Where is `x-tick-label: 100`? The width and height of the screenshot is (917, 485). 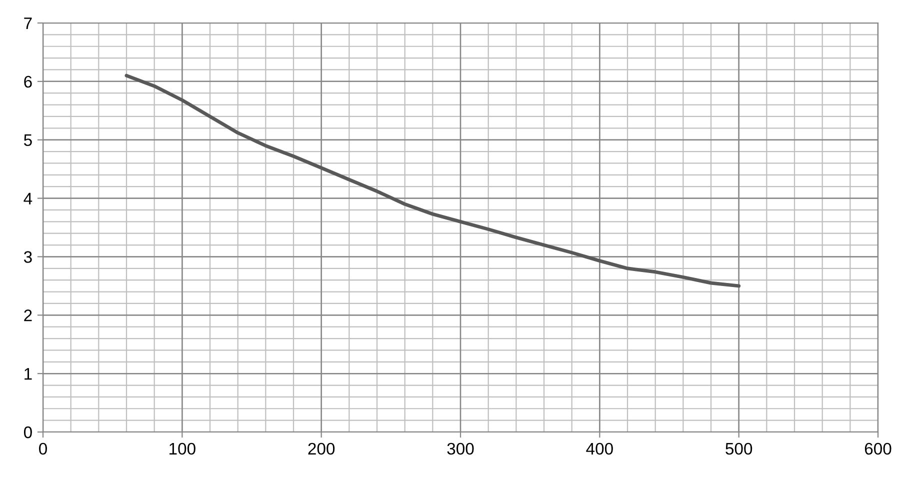
x-tick-label: 100 is located at coordinates (183, 448).